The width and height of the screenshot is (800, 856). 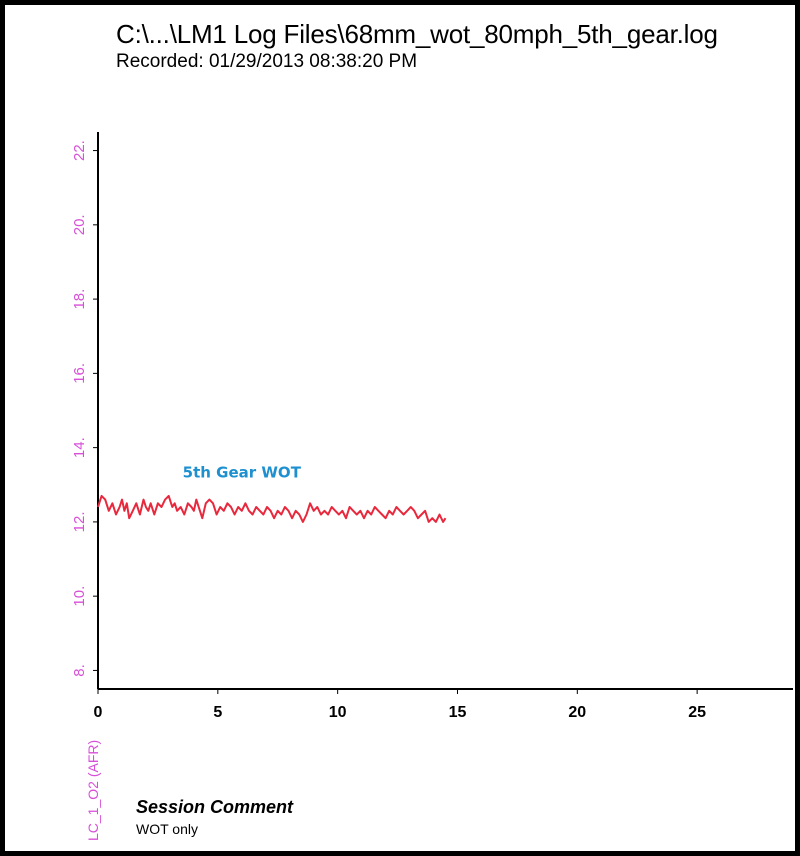 I want to click on series-annotation-label: 5th Gear WOT, so click(x=242, y=472).